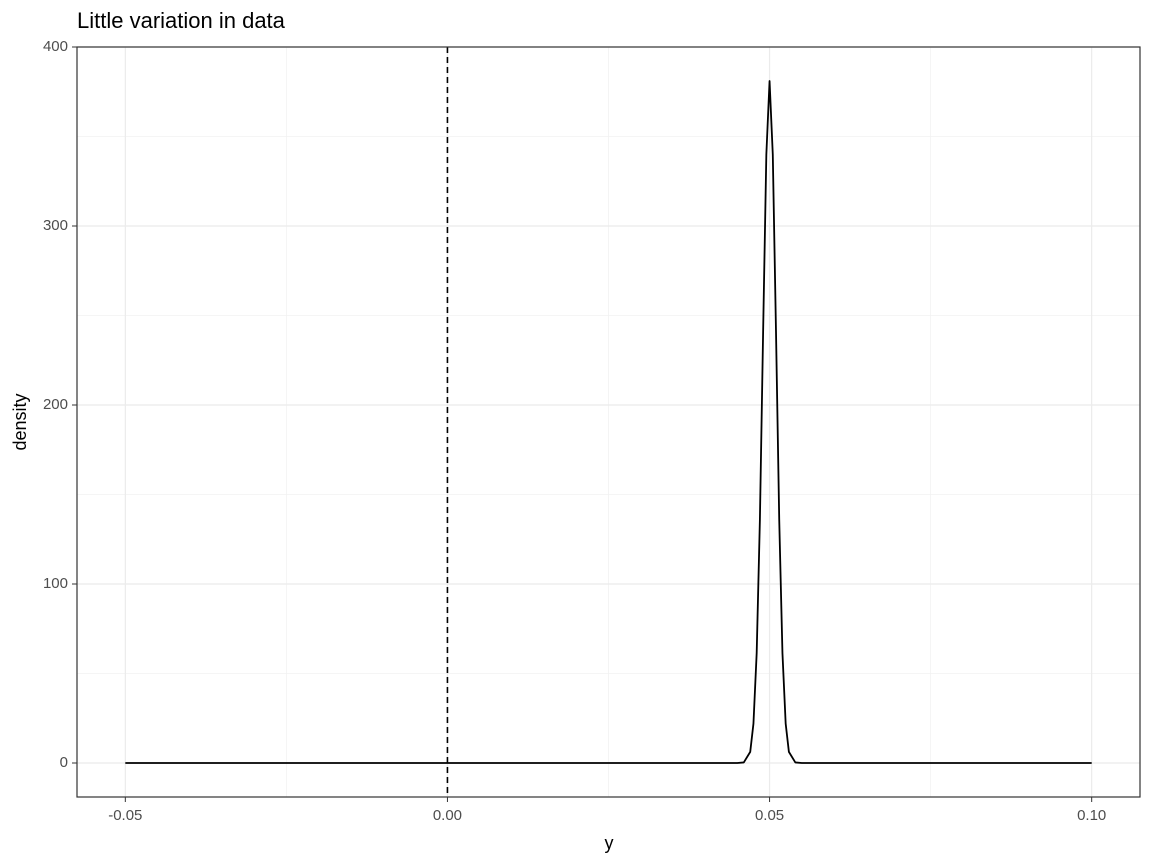  Describe the element at coordinates (55, 225) in the screenshot. I see `y-tick-label: 300` at that location.